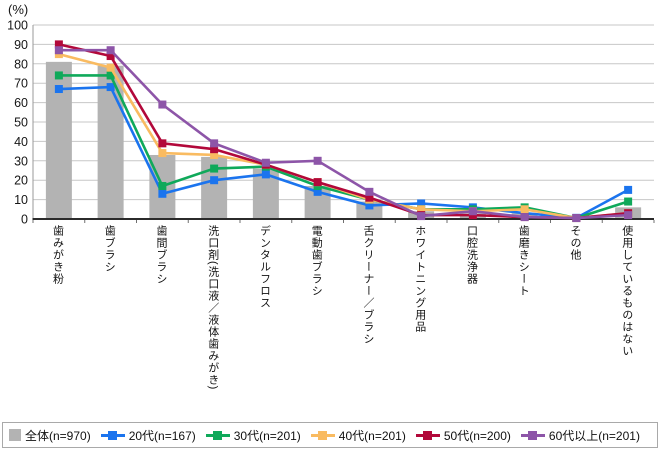 This screenshot has width=660, height=450. What do you see at coordinates (21, 84) in the screenshot?
I see `y-tick-label: 70` at bounding box center [21, 84].